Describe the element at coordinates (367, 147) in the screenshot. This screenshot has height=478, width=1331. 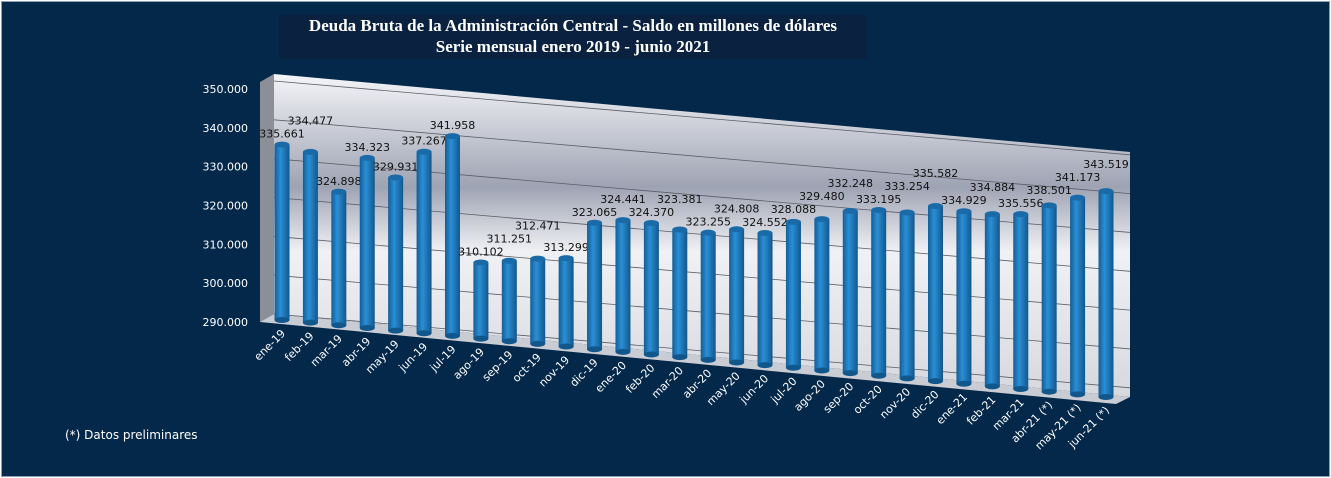
I see `data-label: 334.323` at that location.